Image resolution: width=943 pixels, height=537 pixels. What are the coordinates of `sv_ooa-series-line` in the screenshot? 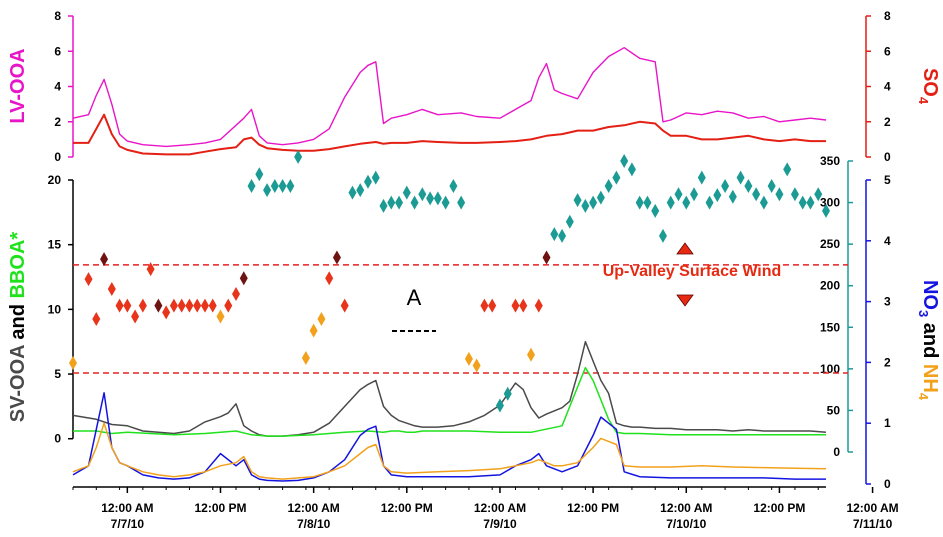 It's located at (449, 388).